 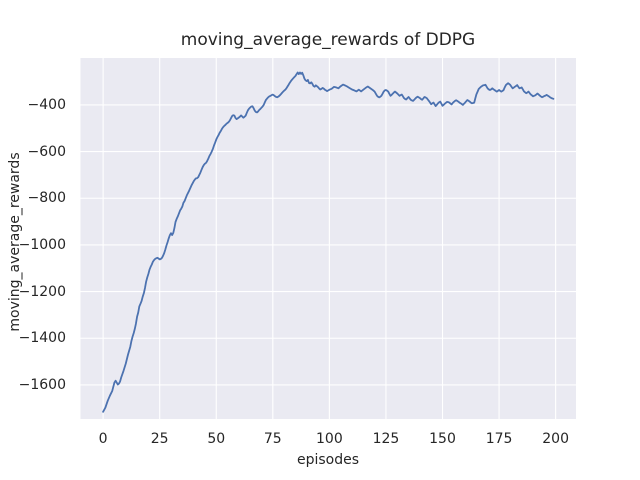 I want to click on chart-title: moving_average_rewards of DDPG, so click(x=328, y=40).